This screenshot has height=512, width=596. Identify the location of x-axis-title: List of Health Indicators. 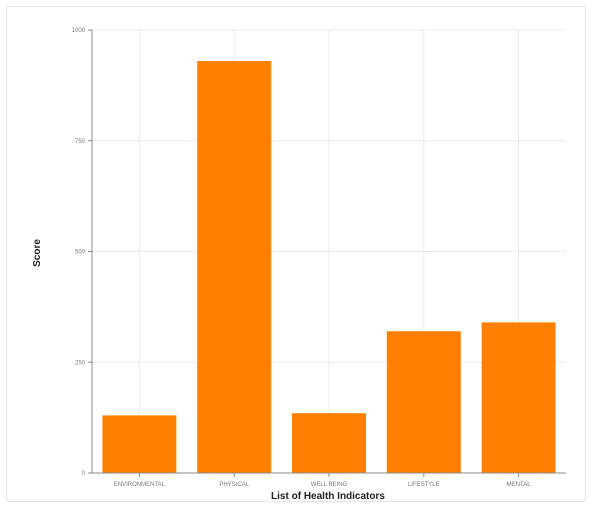
(328, 496).